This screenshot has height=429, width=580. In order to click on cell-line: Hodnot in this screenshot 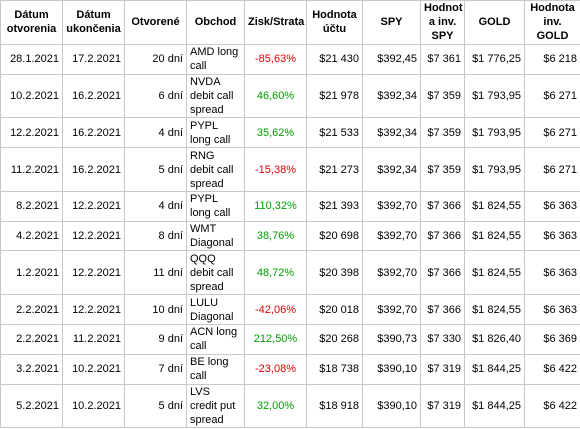, I will do `click(443, 8)`.